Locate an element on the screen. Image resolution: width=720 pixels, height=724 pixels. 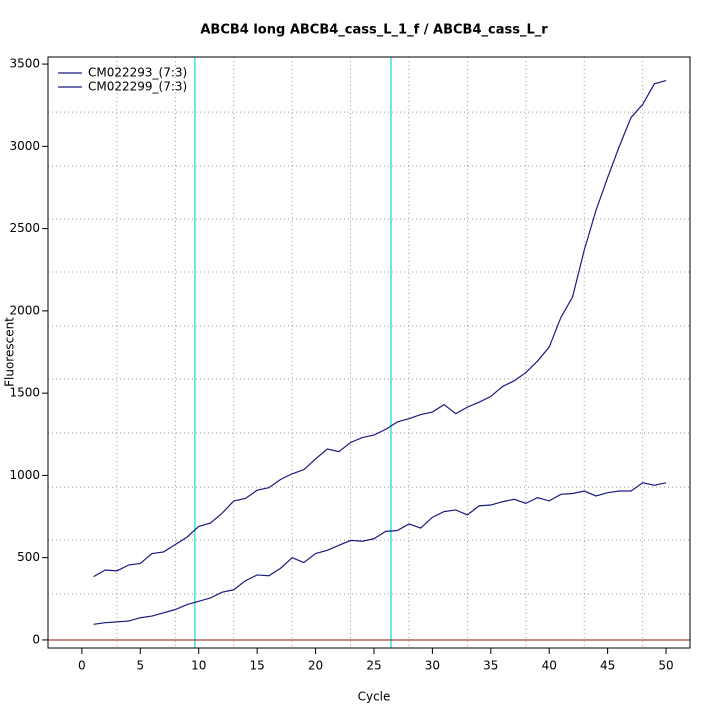
y-tick-label: 500 is located at coordinates (28, 557).